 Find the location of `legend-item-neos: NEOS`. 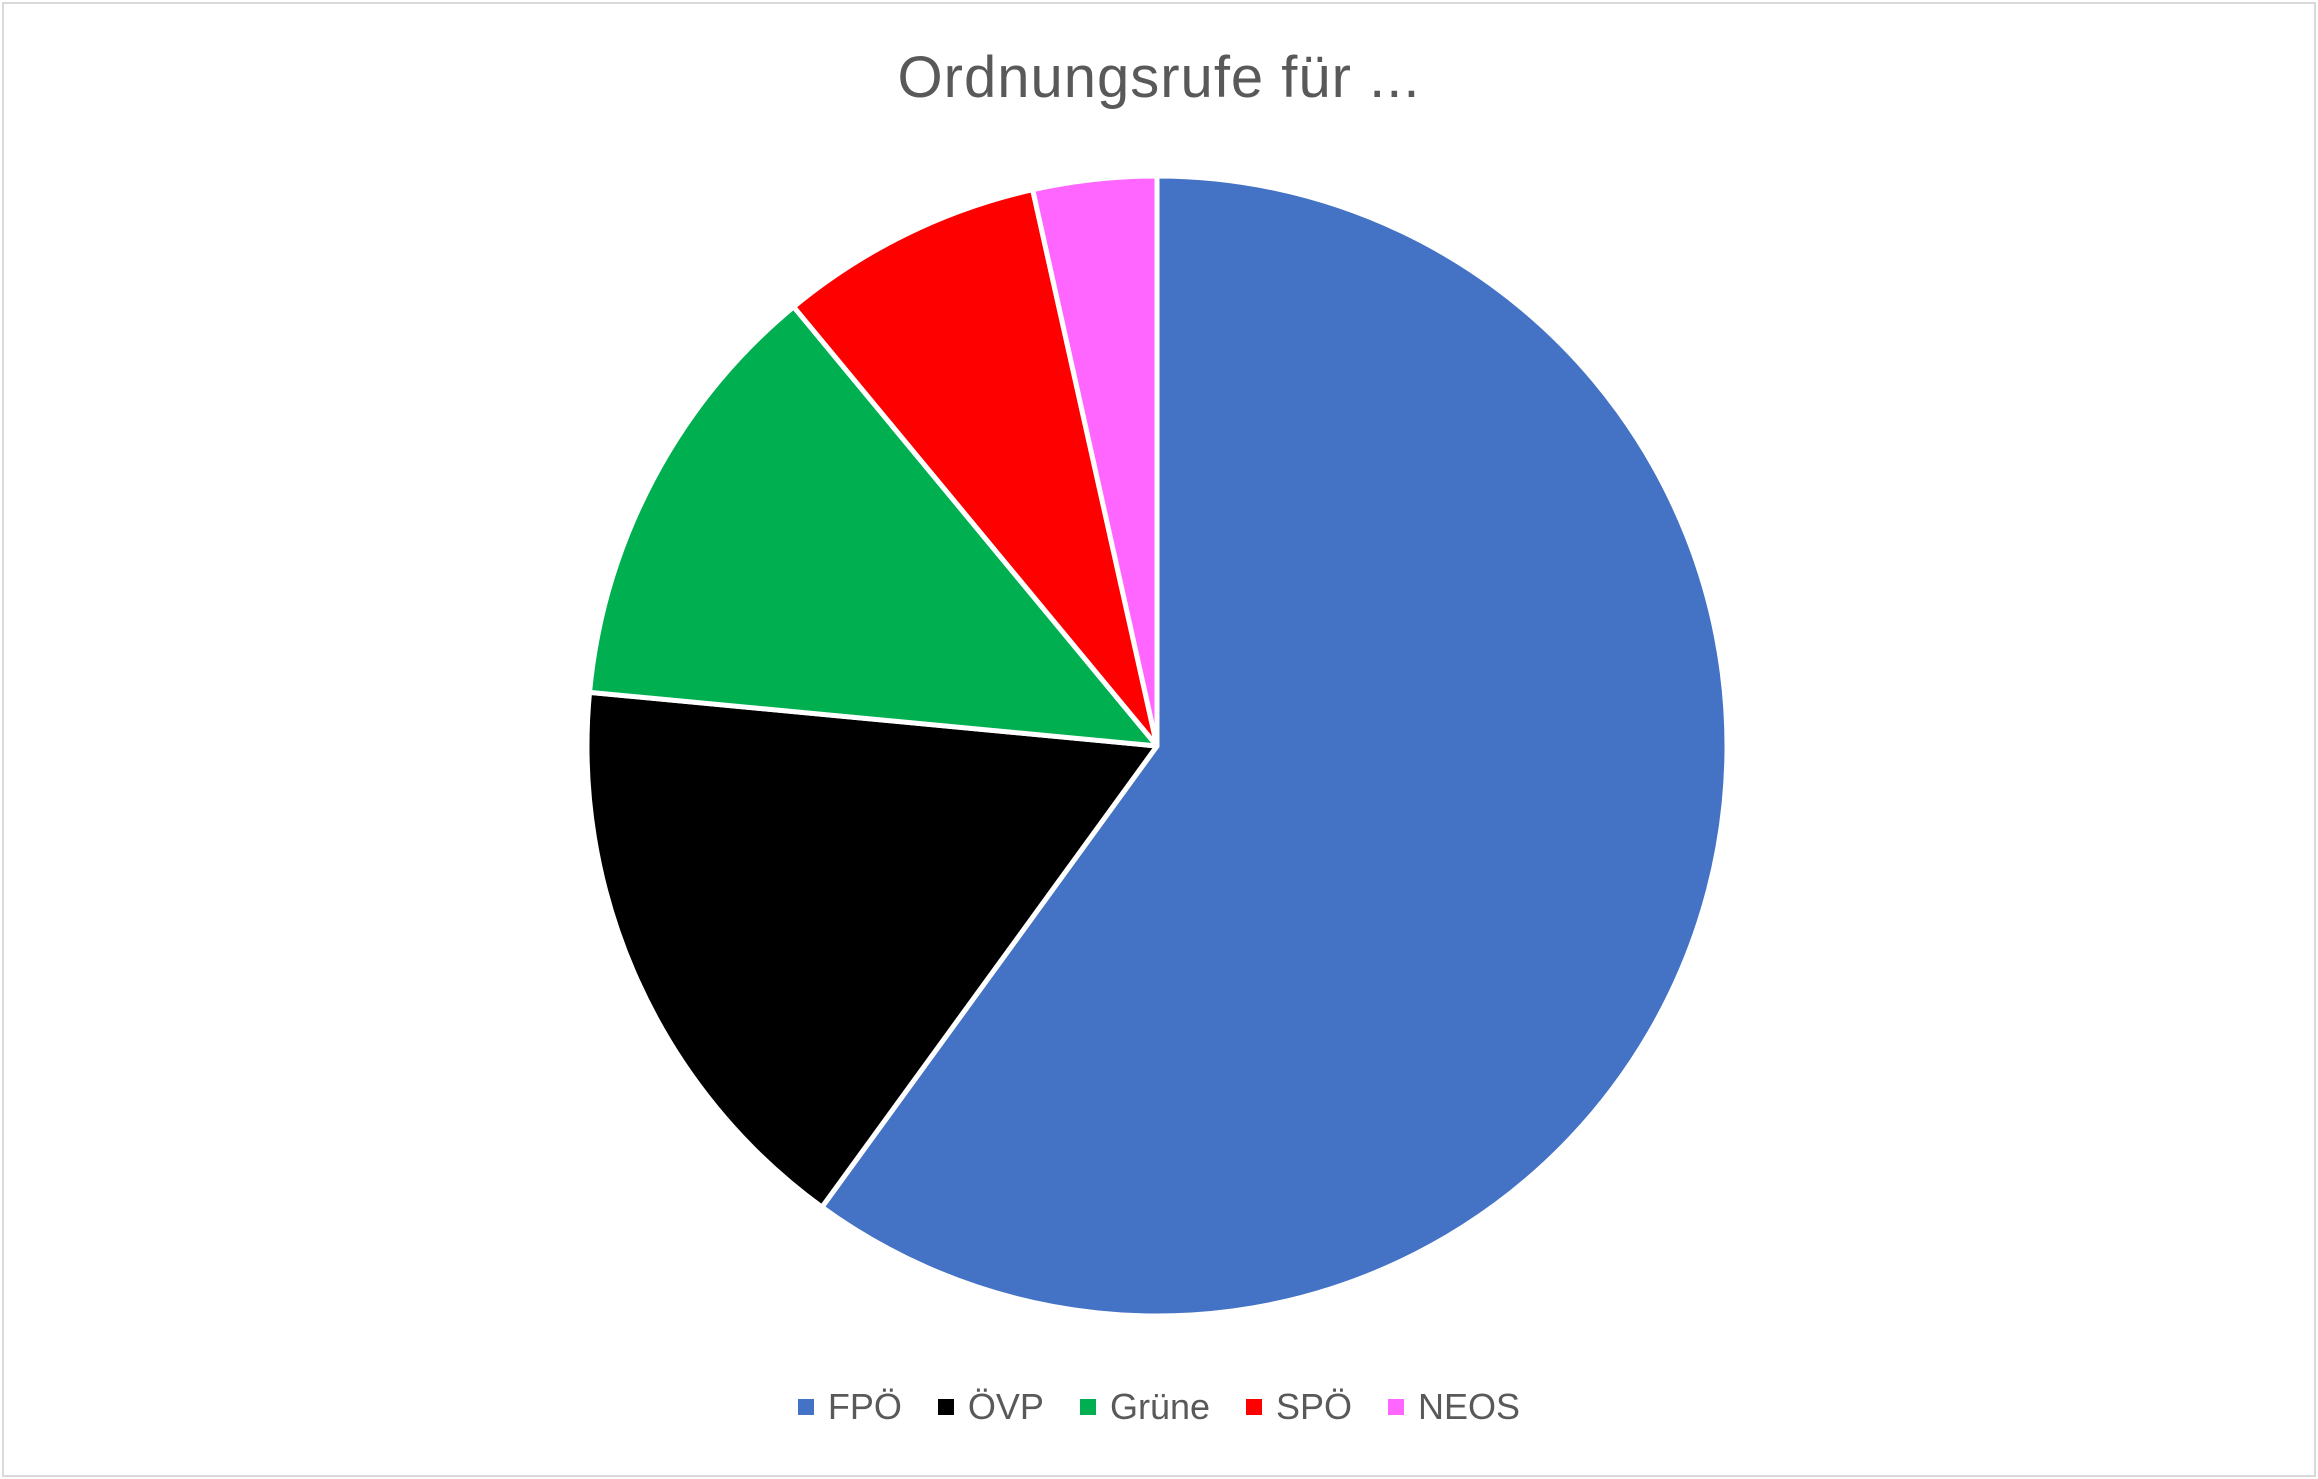

legend-item-neos: NEOS is located at coordinates (1454, 1407).